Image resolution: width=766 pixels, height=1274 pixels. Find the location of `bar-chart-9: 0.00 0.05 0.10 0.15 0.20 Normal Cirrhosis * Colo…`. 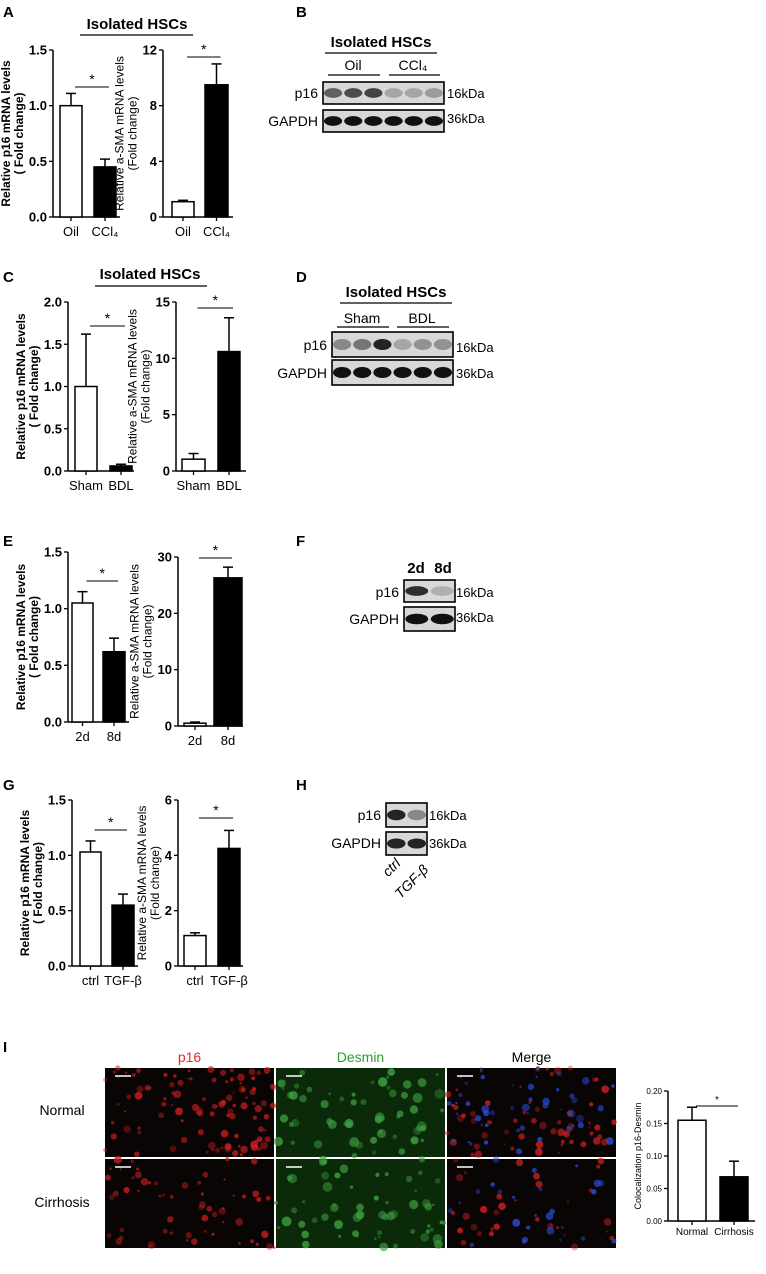

bar-chart-9: 0.00 0.05 0.10 0.15 0.20 Normal Cirrhosis * Colo… is located at coordinates (694, 1162).